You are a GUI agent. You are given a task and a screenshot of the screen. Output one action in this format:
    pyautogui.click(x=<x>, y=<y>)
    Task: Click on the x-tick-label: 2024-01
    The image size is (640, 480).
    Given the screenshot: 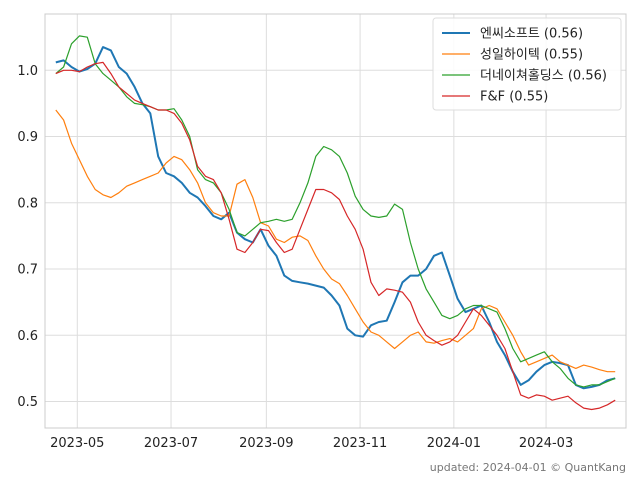 What is the action you would take?
    pyautogui.click(x=454, y=443)
    